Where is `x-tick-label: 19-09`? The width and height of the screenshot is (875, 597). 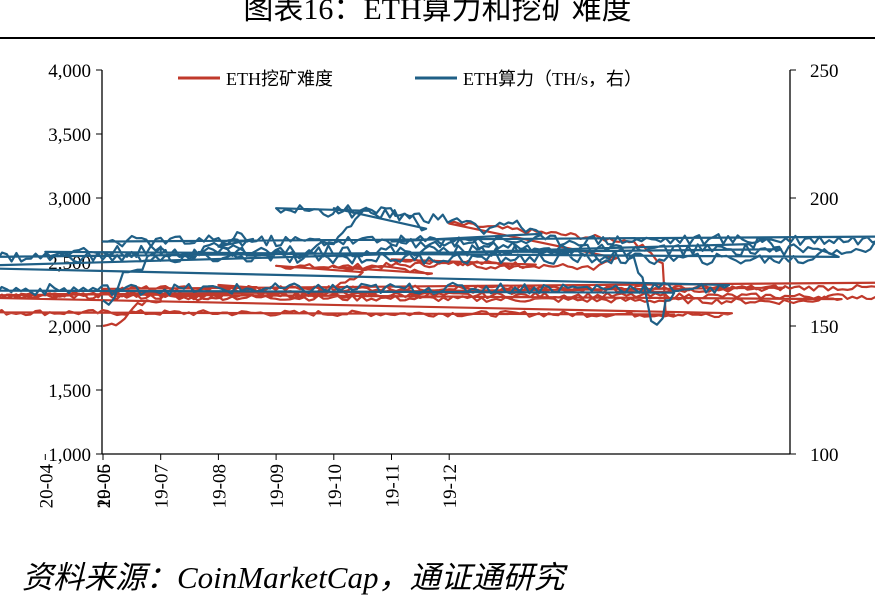
x-tick-label: 19-09 is located at coordinates (277, 486).